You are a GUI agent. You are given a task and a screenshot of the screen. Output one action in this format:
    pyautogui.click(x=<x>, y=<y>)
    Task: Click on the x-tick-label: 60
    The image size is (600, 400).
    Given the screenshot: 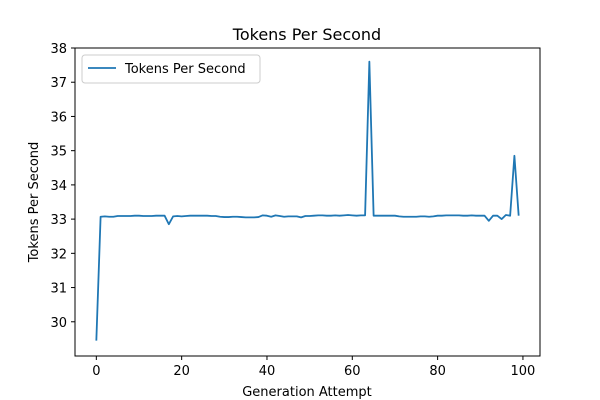 What is the action you would take?
    pyautogui.click(x=352, y=371)
    